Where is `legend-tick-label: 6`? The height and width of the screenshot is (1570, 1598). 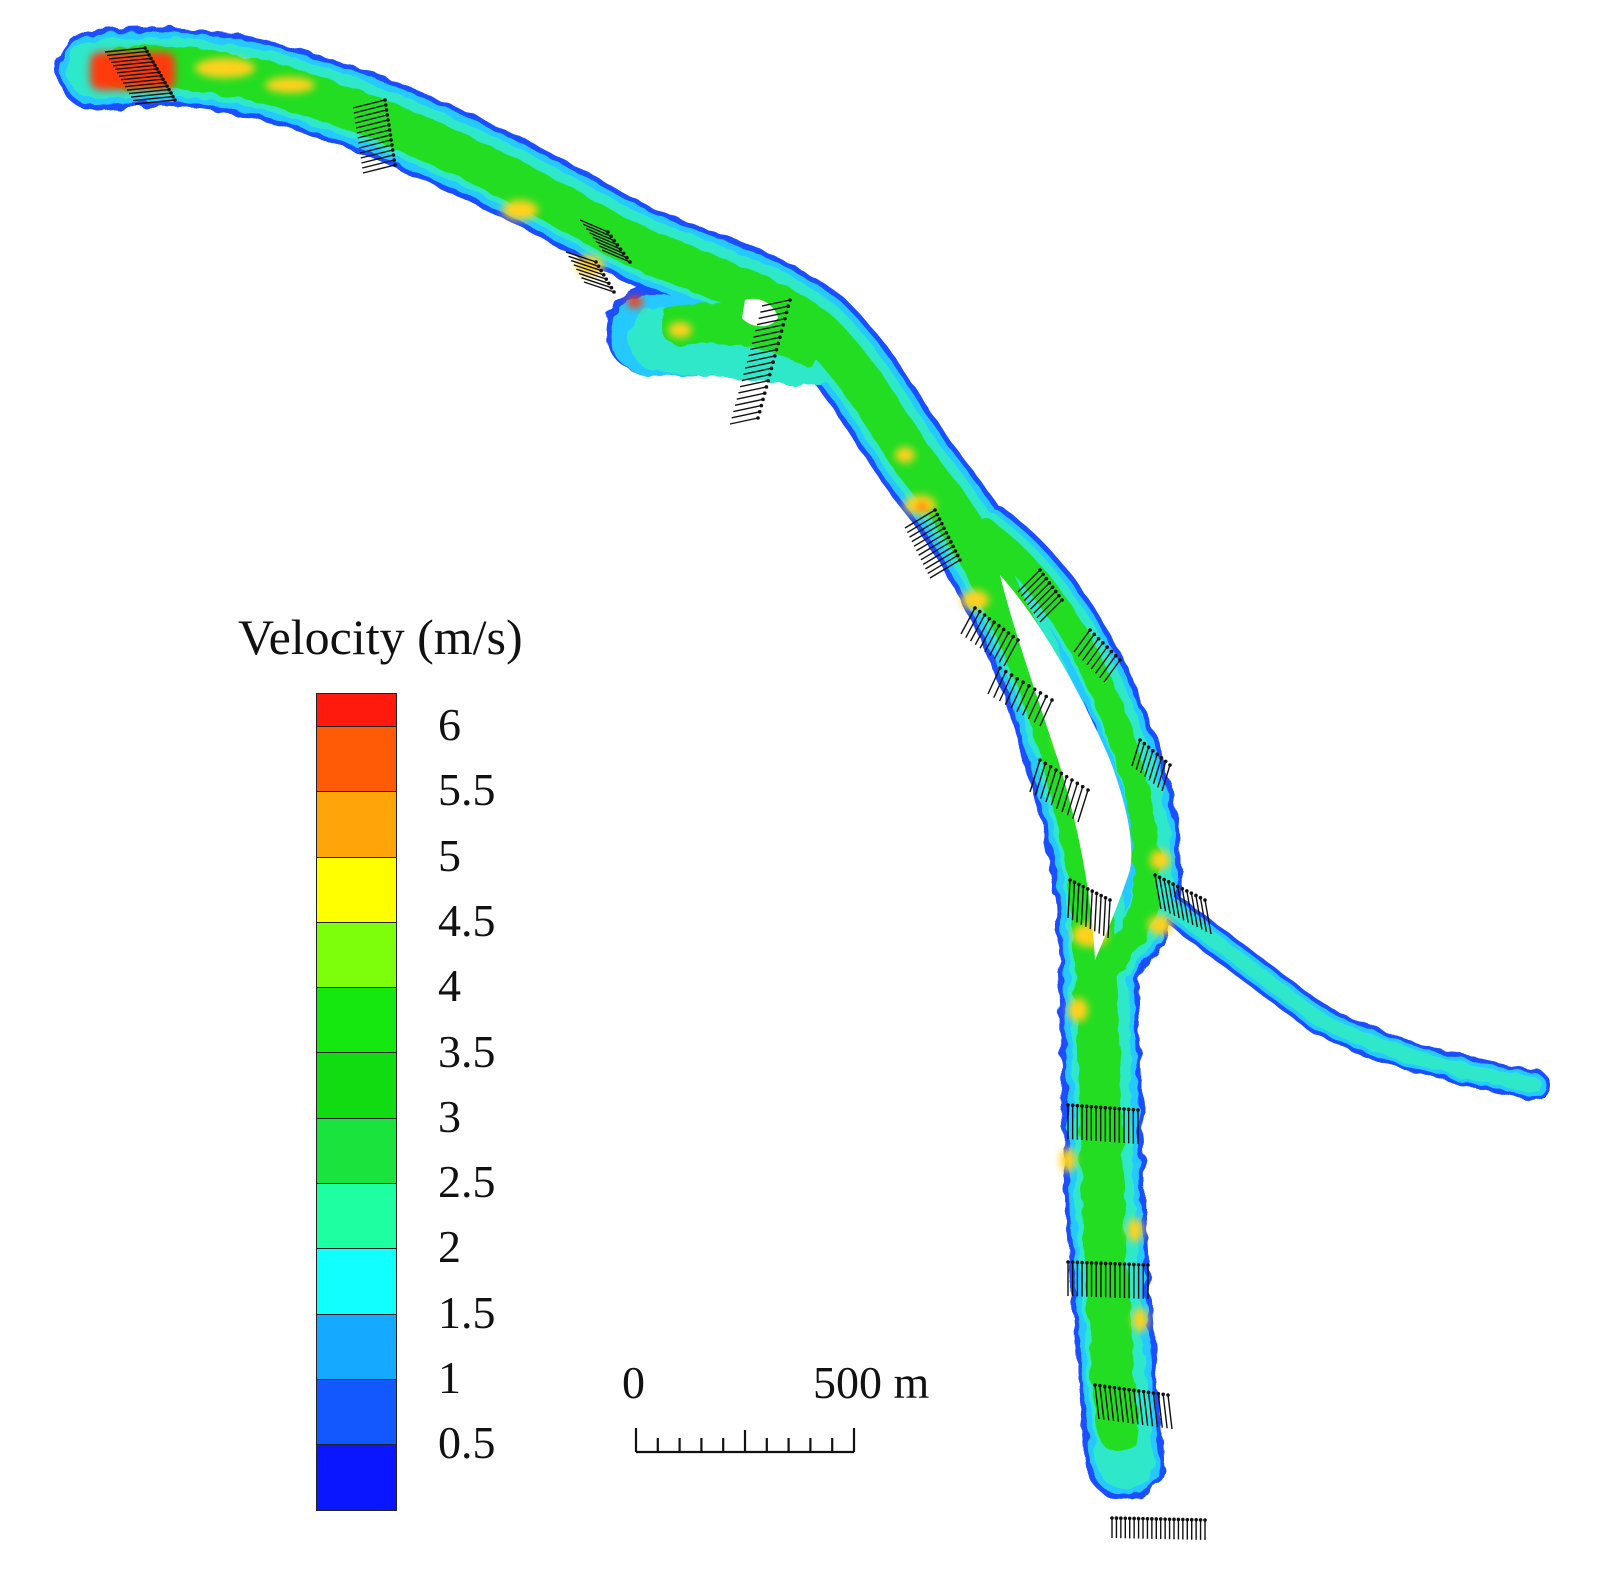
legend-tick-label: 6 is located at coordinates (449, 724).